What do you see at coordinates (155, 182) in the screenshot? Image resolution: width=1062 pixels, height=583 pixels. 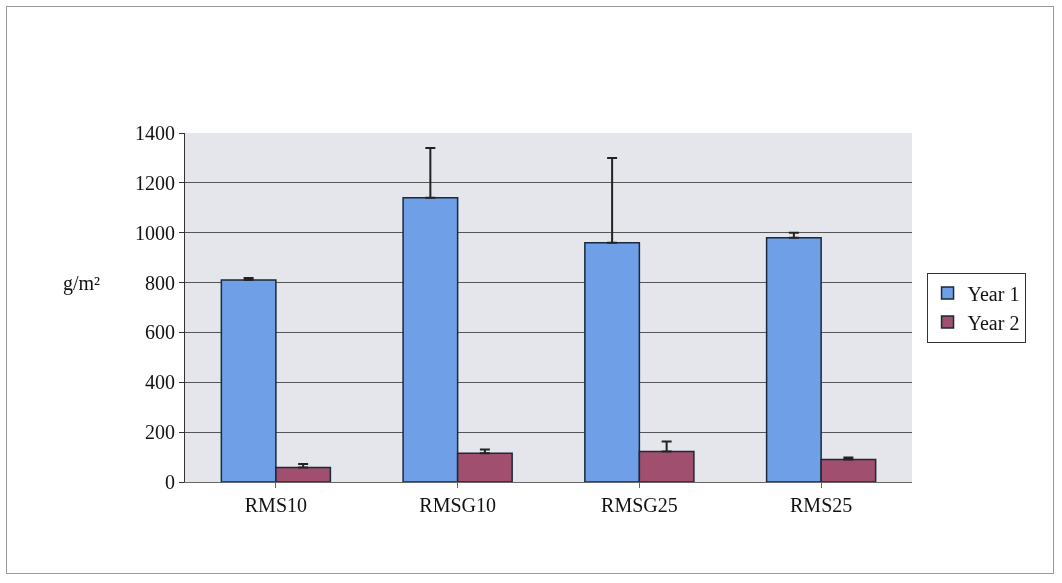 I see `y-tick-label: 1200` at bounding box center [155, 182].